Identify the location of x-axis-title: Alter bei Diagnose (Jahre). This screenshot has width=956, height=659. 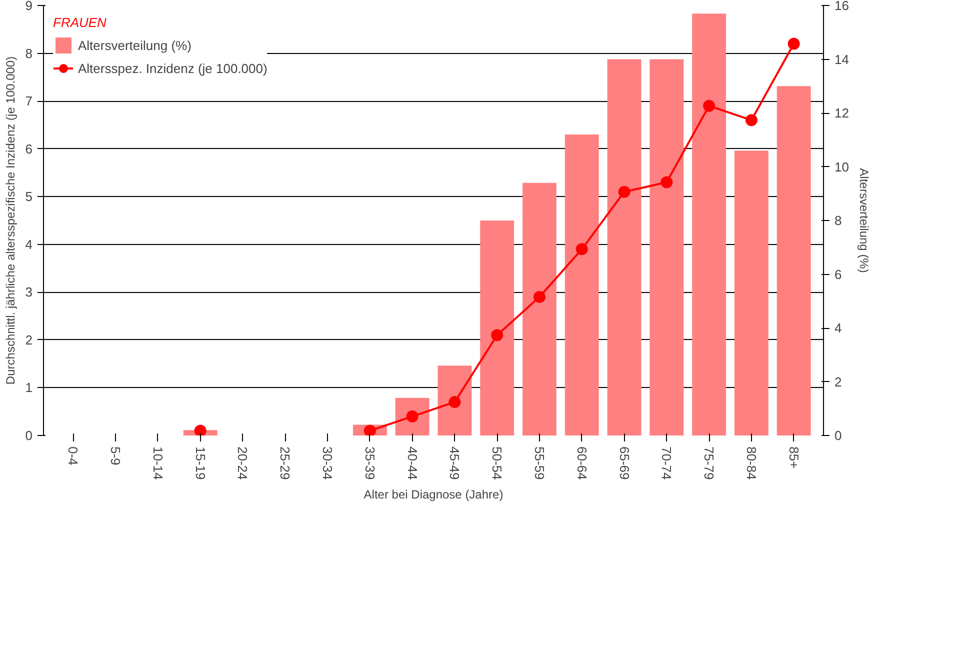
(434, 495).